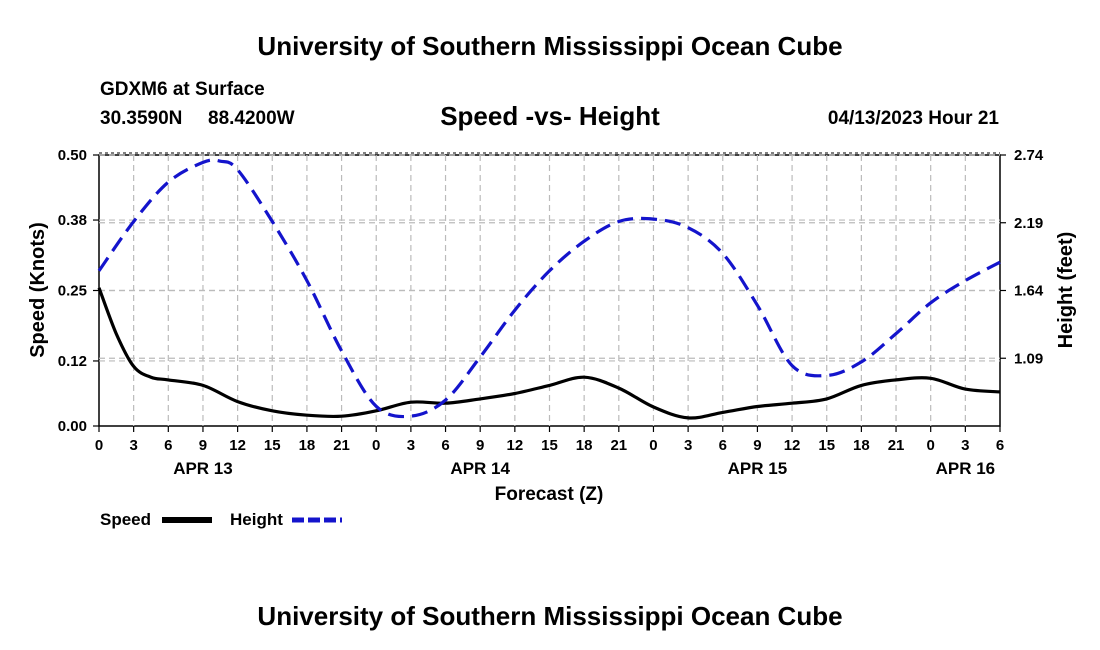 The height and width of the screenshot is (650, 1100). I want to click on x-axis-title: Forecast (Z), so click(549, 494).